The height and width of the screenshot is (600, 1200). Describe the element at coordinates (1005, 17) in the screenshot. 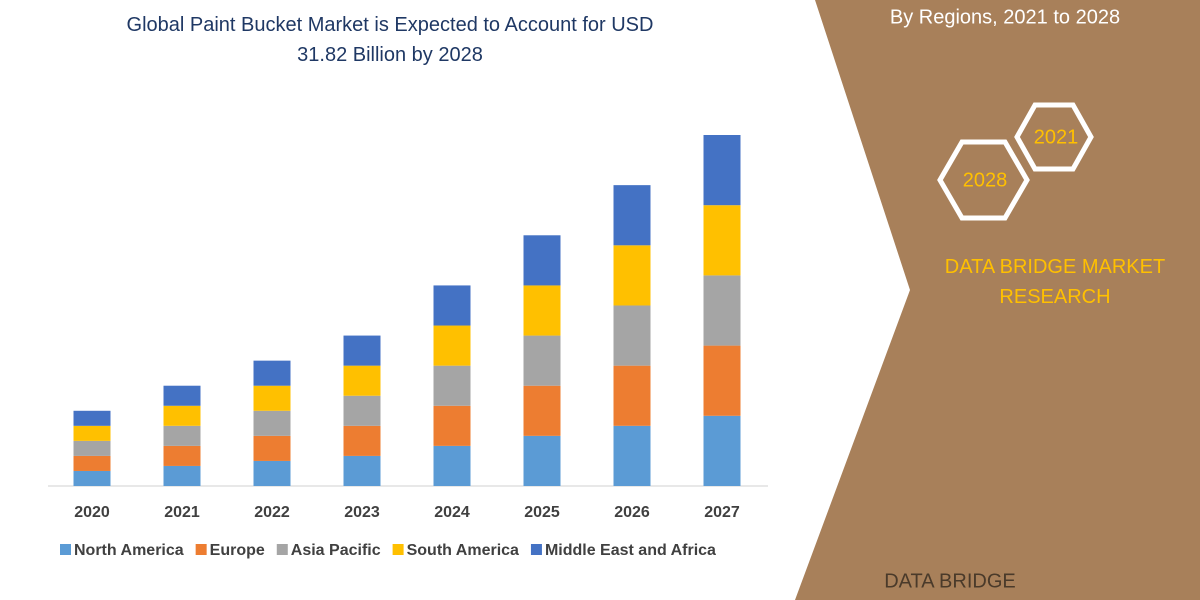

I see `panel-heading: By Regions, 2021 to 2028` at that location.